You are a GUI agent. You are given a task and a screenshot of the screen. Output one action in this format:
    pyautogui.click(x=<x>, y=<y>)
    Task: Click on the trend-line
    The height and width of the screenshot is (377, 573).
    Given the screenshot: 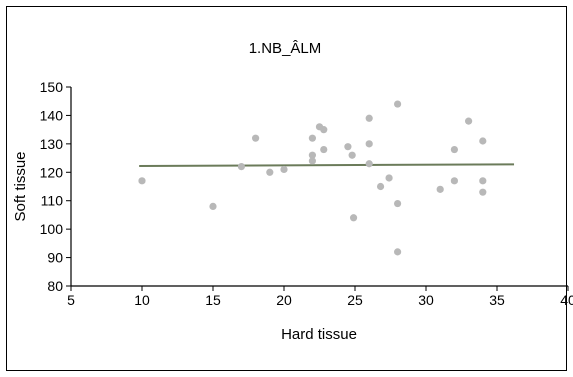 What is the action you would take?
    pyautogui.click(x=327, y=165)
    